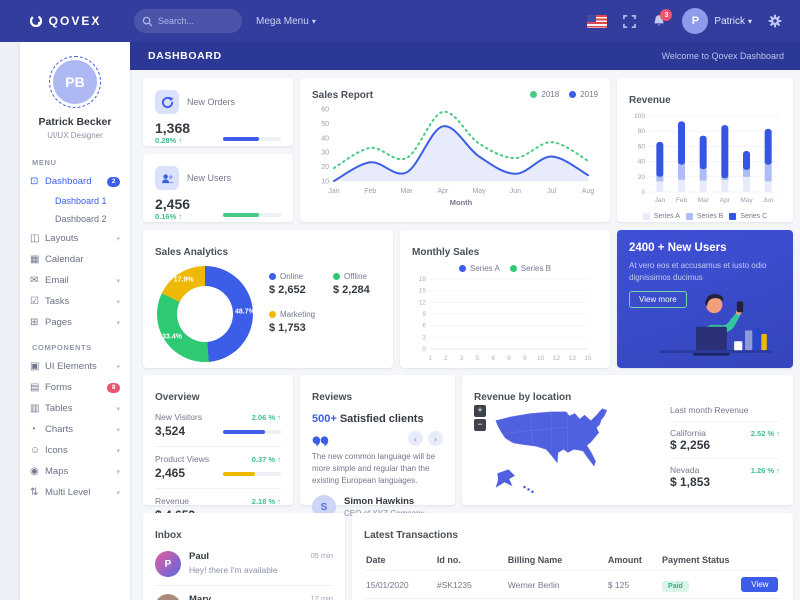 The width and height of the screenshot is (800, 600). What do you see at coordinates (218, 468) in the screenshot?
I see `overview-item: Product Views 0.37 % 2,465` at bounding box center [218, 468].